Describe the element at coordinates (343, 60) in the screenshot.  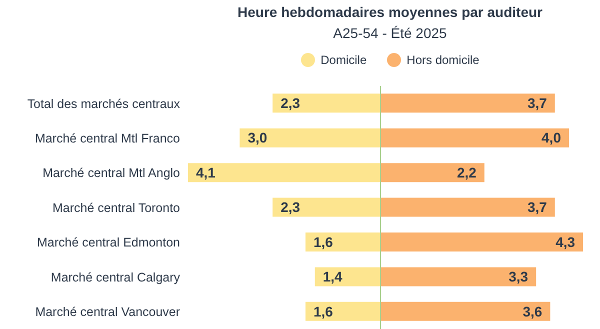
I see `legend-label: Domicile` at that location.